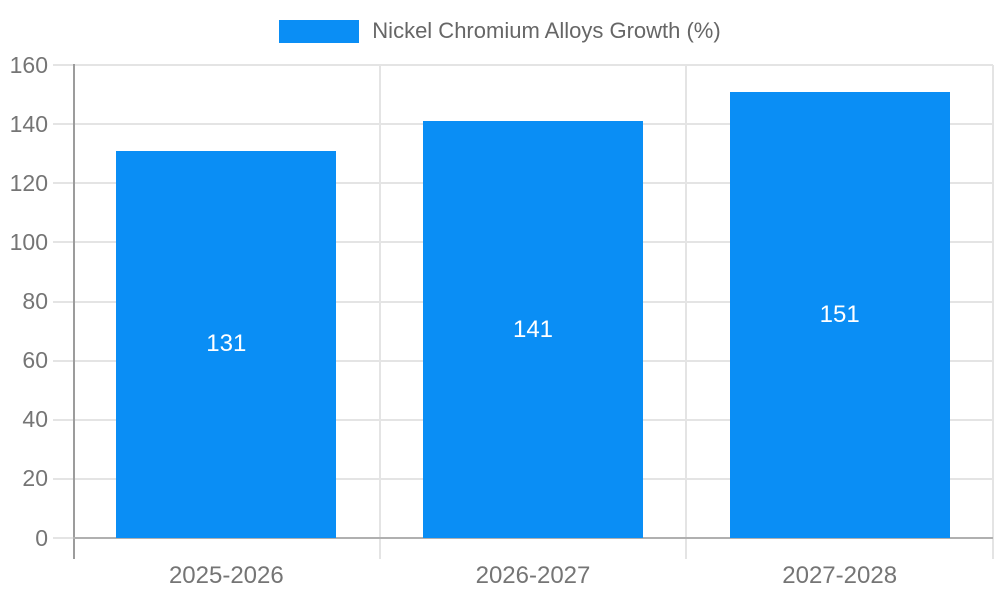 This screenshot has width=1000, height=600. I want to click on y-tick-label: 20, so click(35, 478).